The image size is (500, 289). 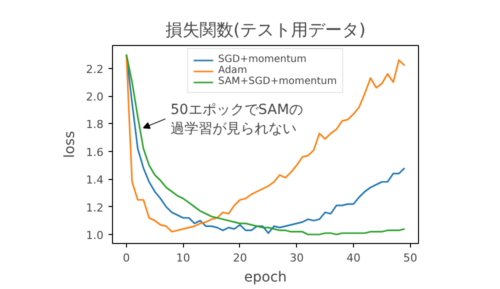 What do you see at coordinates (70, 144) in the screenshot?
I see `y-axis-title: loss` at bounding box center [70, 144].